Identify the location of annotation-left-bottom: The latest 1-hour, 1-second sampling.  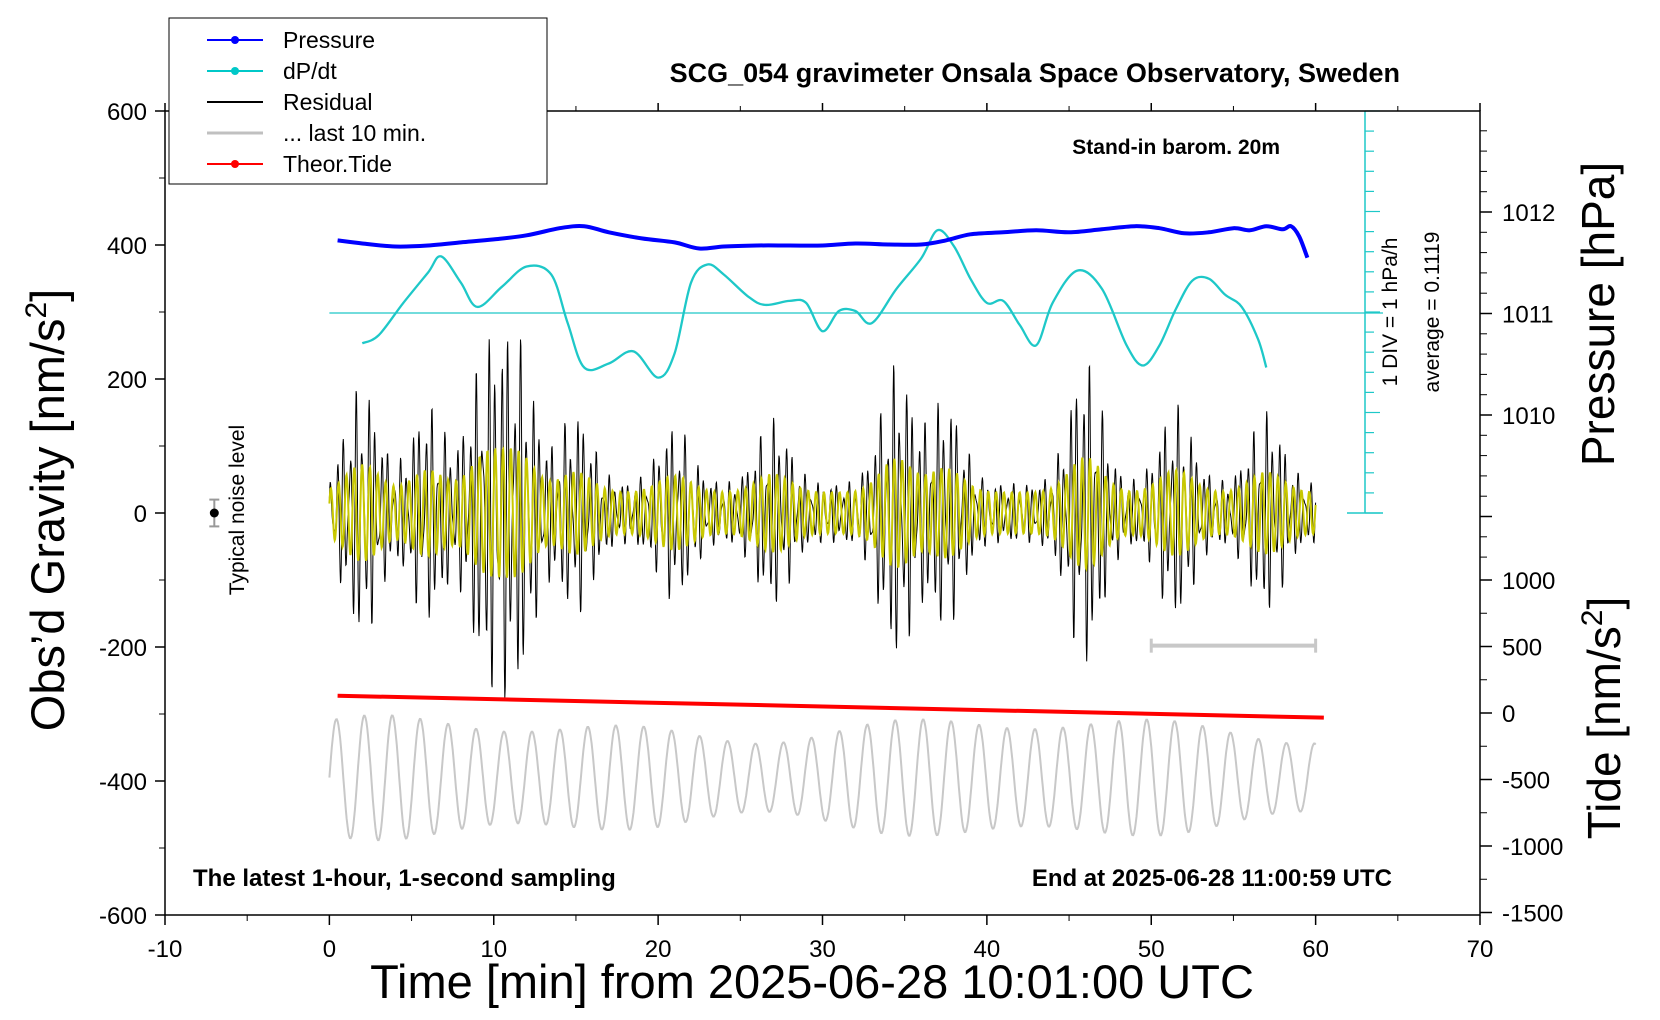
(404, 878).